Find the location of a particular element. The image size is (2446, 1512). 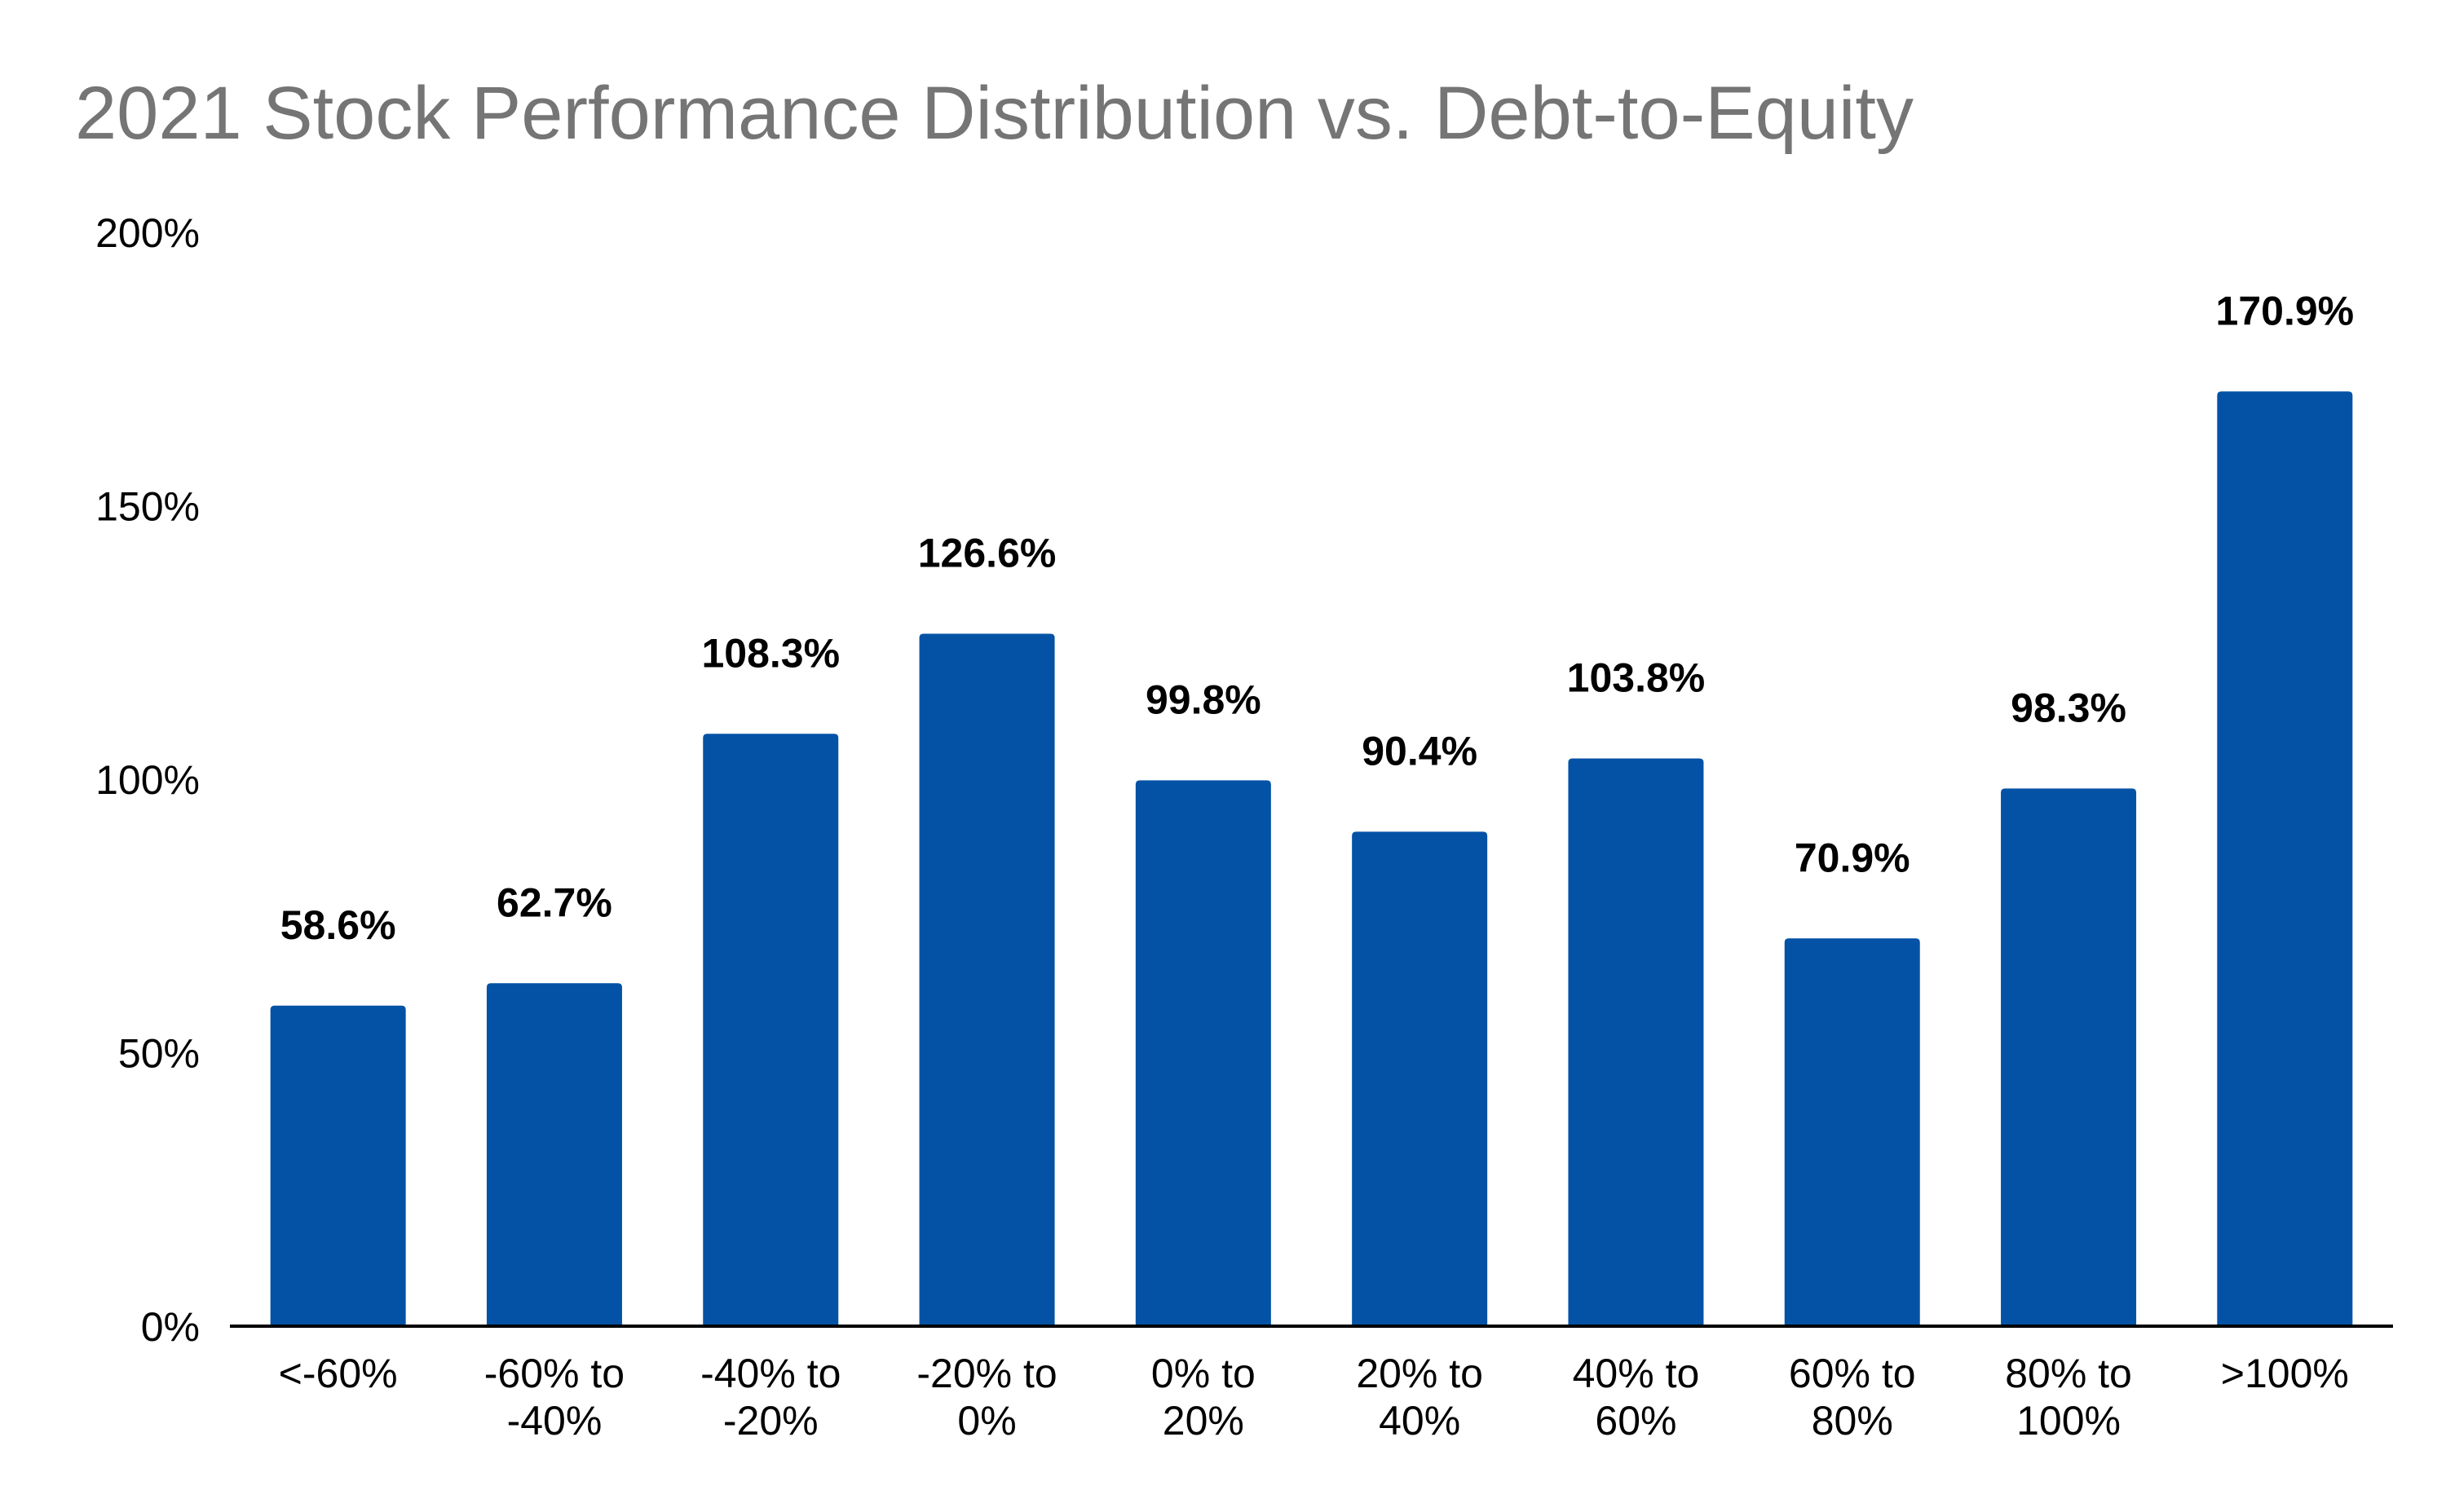

x-tick-label: 60% to 80% is located at coordinates (1852, 1398).